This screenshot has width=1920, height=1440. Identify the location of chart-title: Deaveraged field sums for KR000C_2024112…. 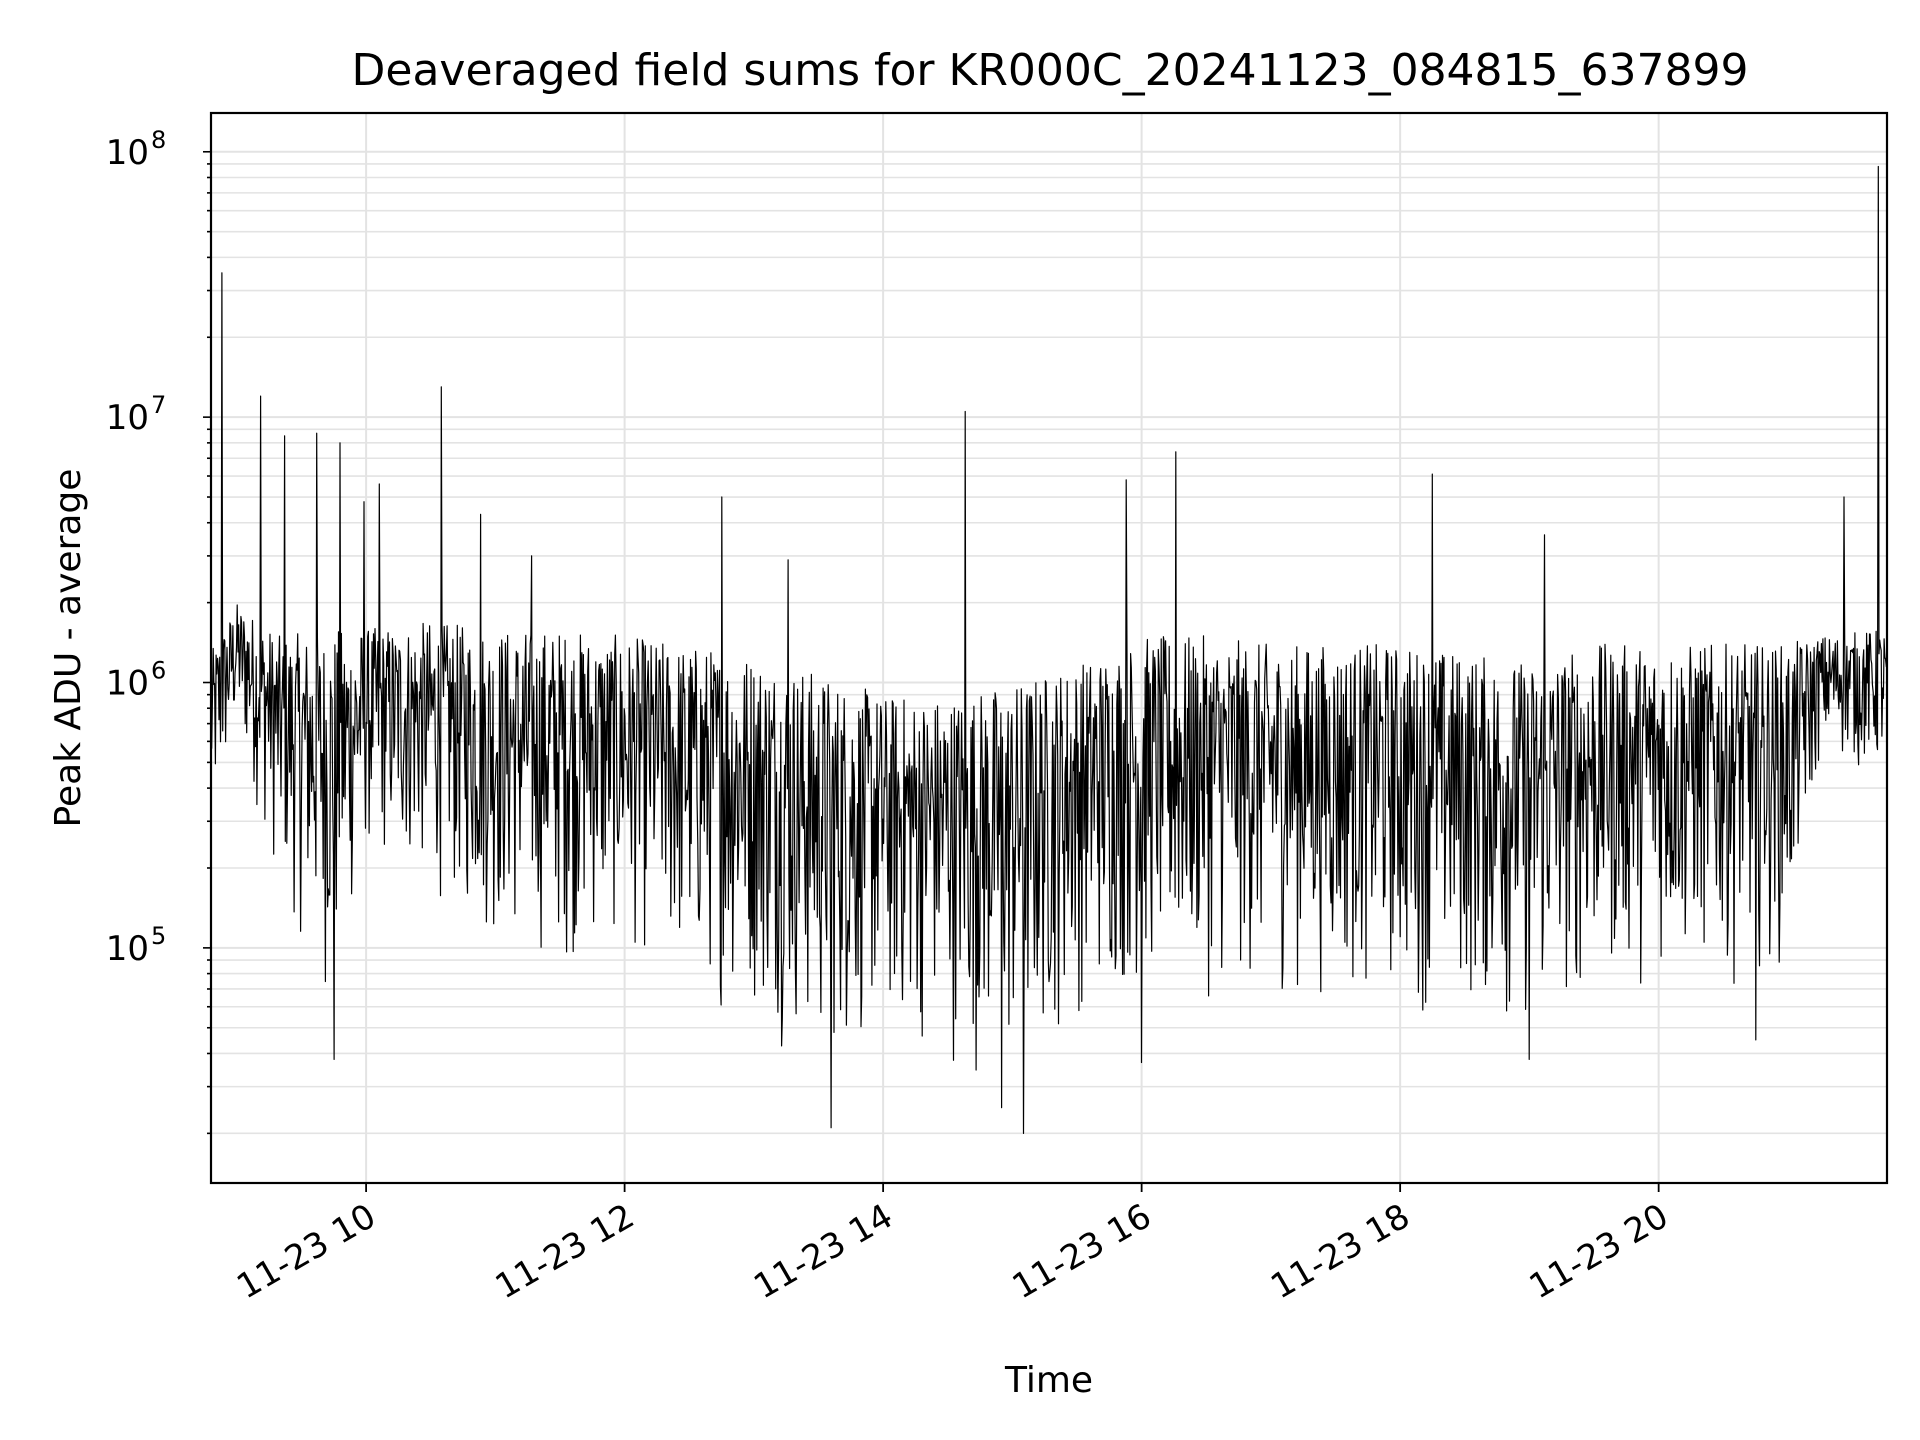
(1050, 70).